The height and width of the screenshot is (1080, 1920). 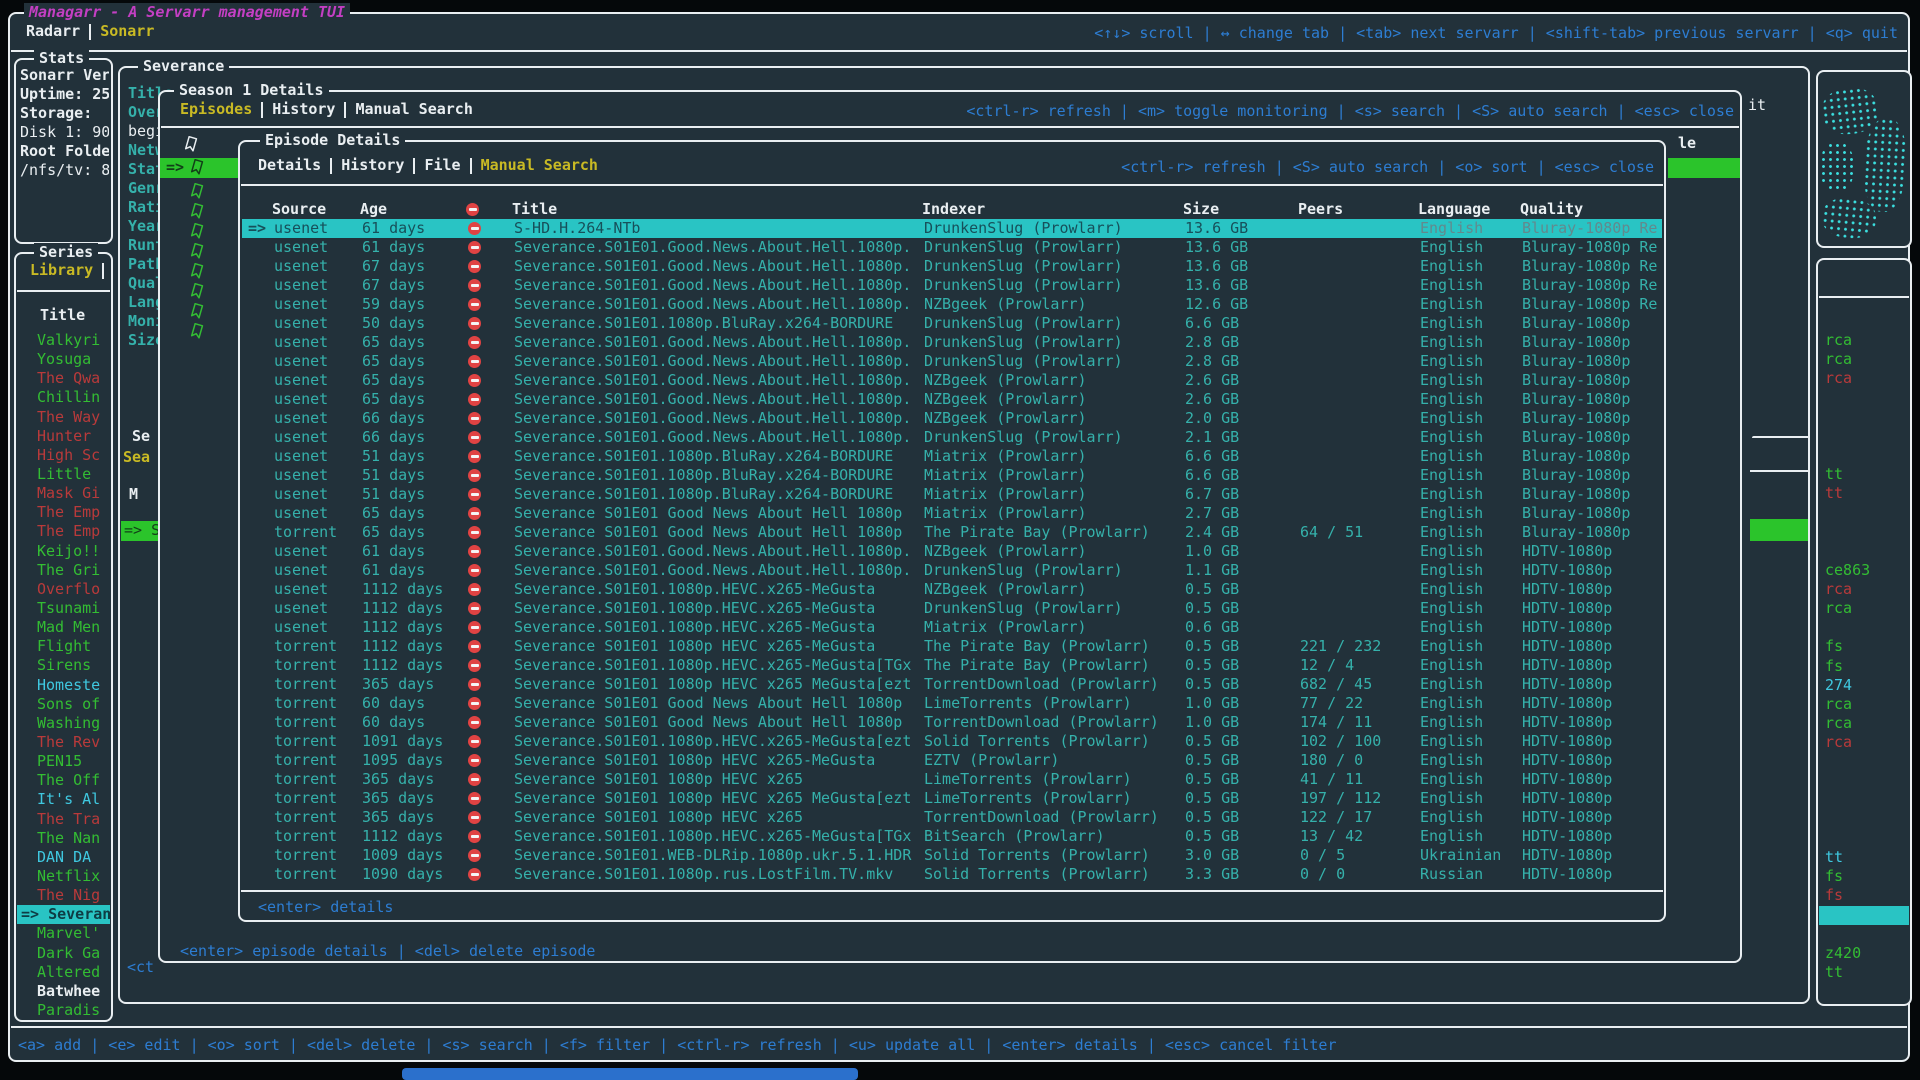 I want to click on column-header-age: Age, so click(x=374, y=209).